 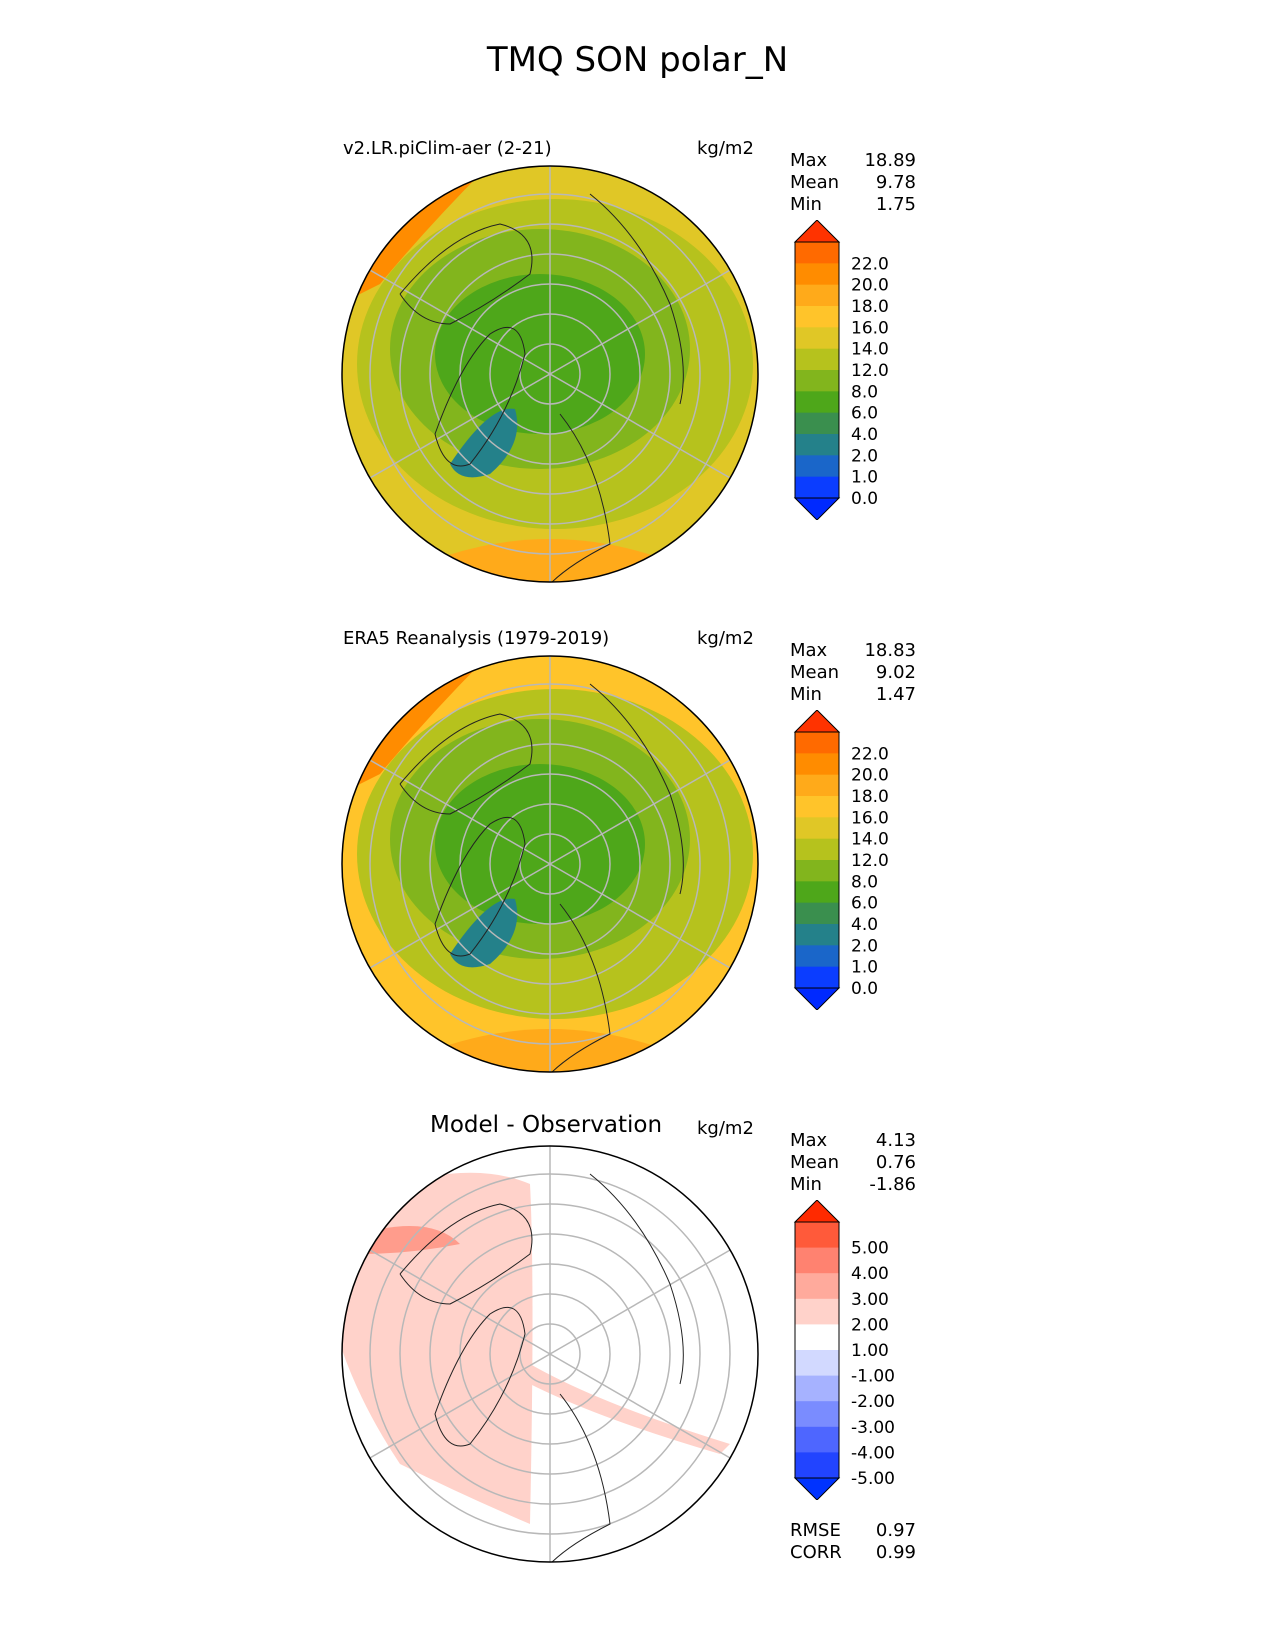 I want to click on stats-box: Max 18.83 Mean 9.02 Min 1.47, so click(x=853, y=673).